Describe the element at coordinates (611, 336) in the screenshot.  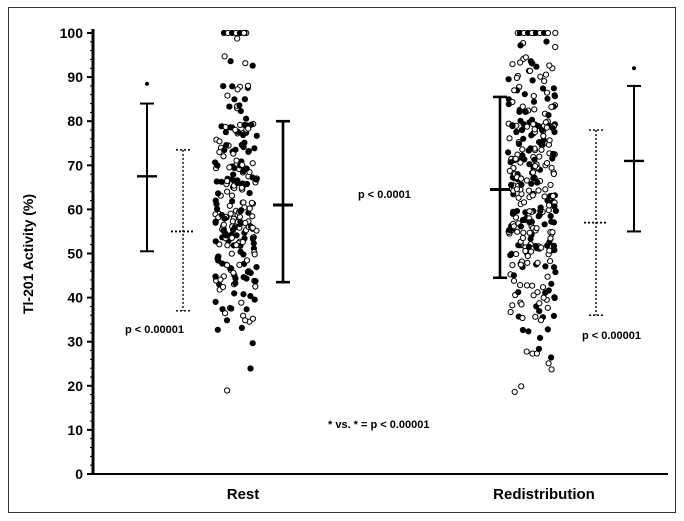
I see `p-value-redistribution: p < 0.00001` at that location.